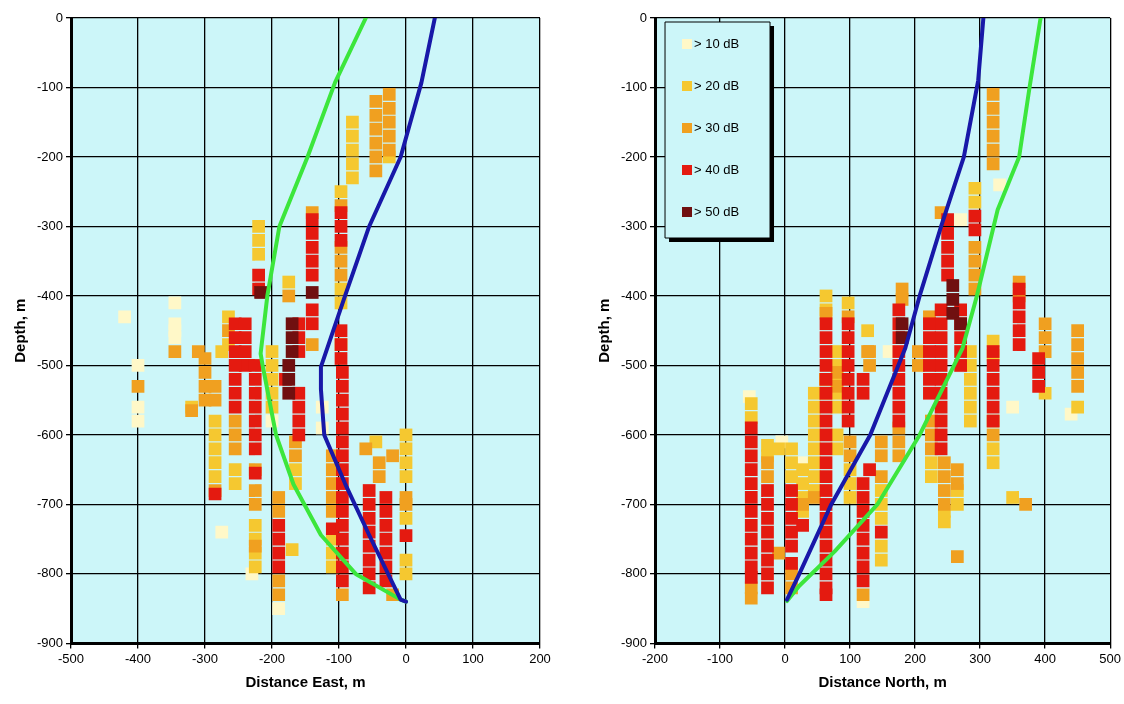 The image size is (1124, 704). Describe the element at coordinates (717, 211) in the screenshot. I see `legend-label: > 50 dB` at that location.